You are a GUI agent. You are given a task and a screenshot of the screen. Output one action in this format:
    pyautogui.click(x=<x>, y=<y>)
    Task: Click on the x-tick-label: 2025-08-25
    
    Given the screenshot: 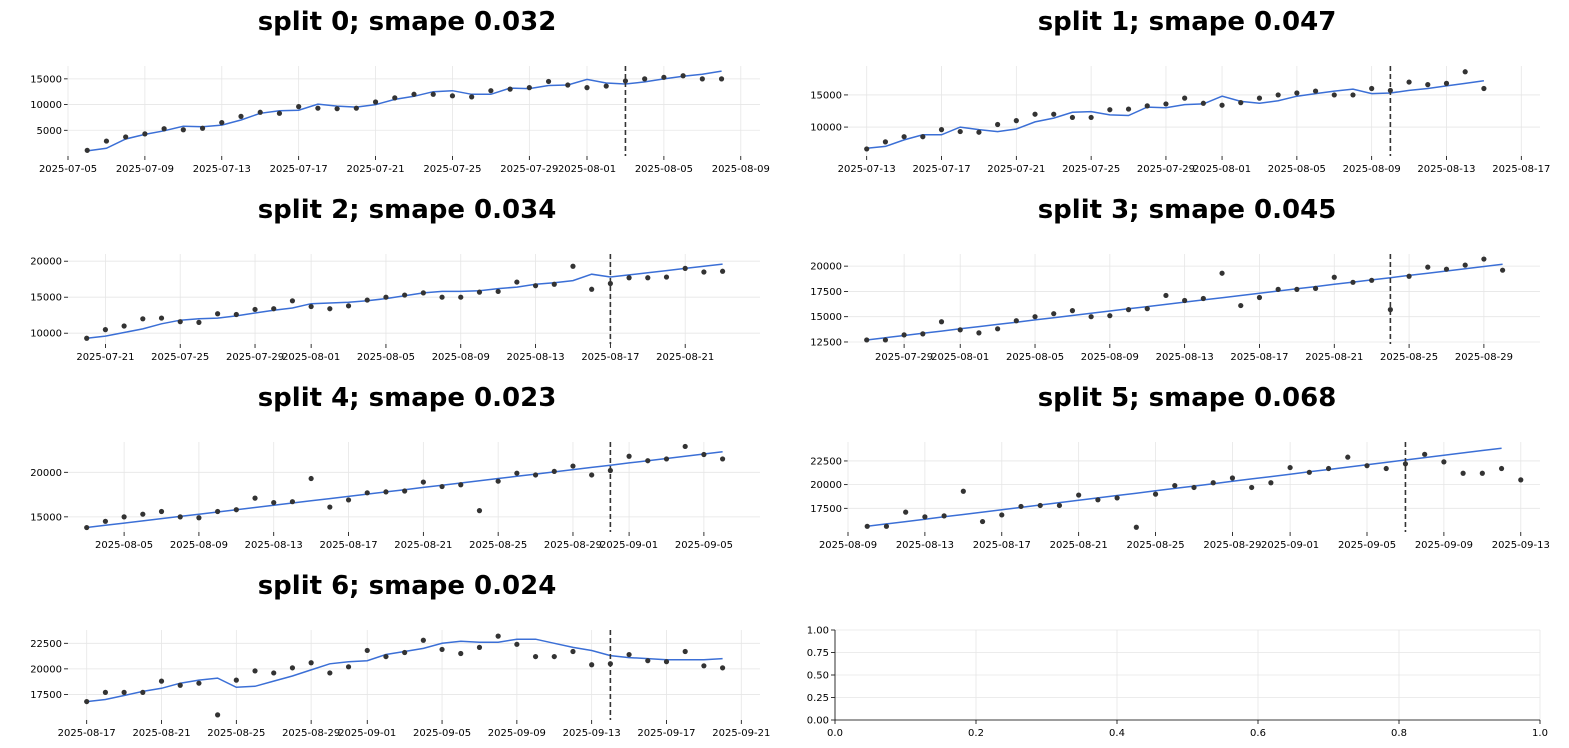 What is the action you would take?
    pyautogui.click(x=1155, y=545)
    